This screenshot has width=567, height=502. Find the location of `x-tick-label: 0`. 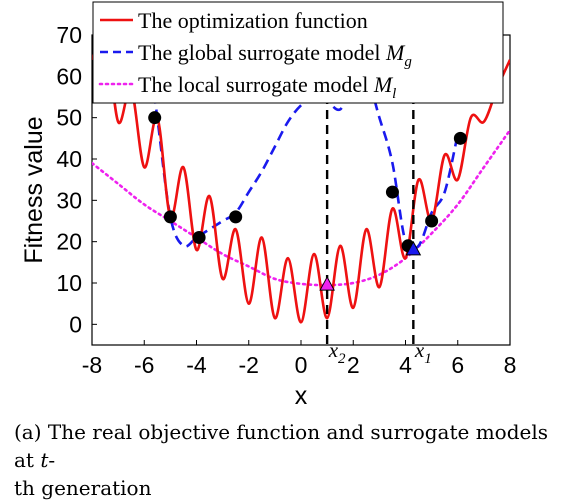

x-tick-label: 0 is located at coordinates (301, 365).